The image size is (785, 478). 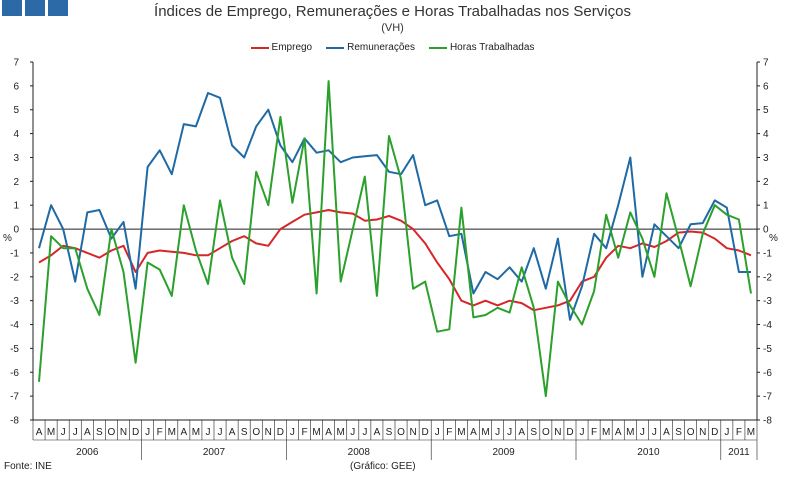 I want to click on legend: Emprego Remunerações Horas Trabalhadas, so click(x=392, y=47).